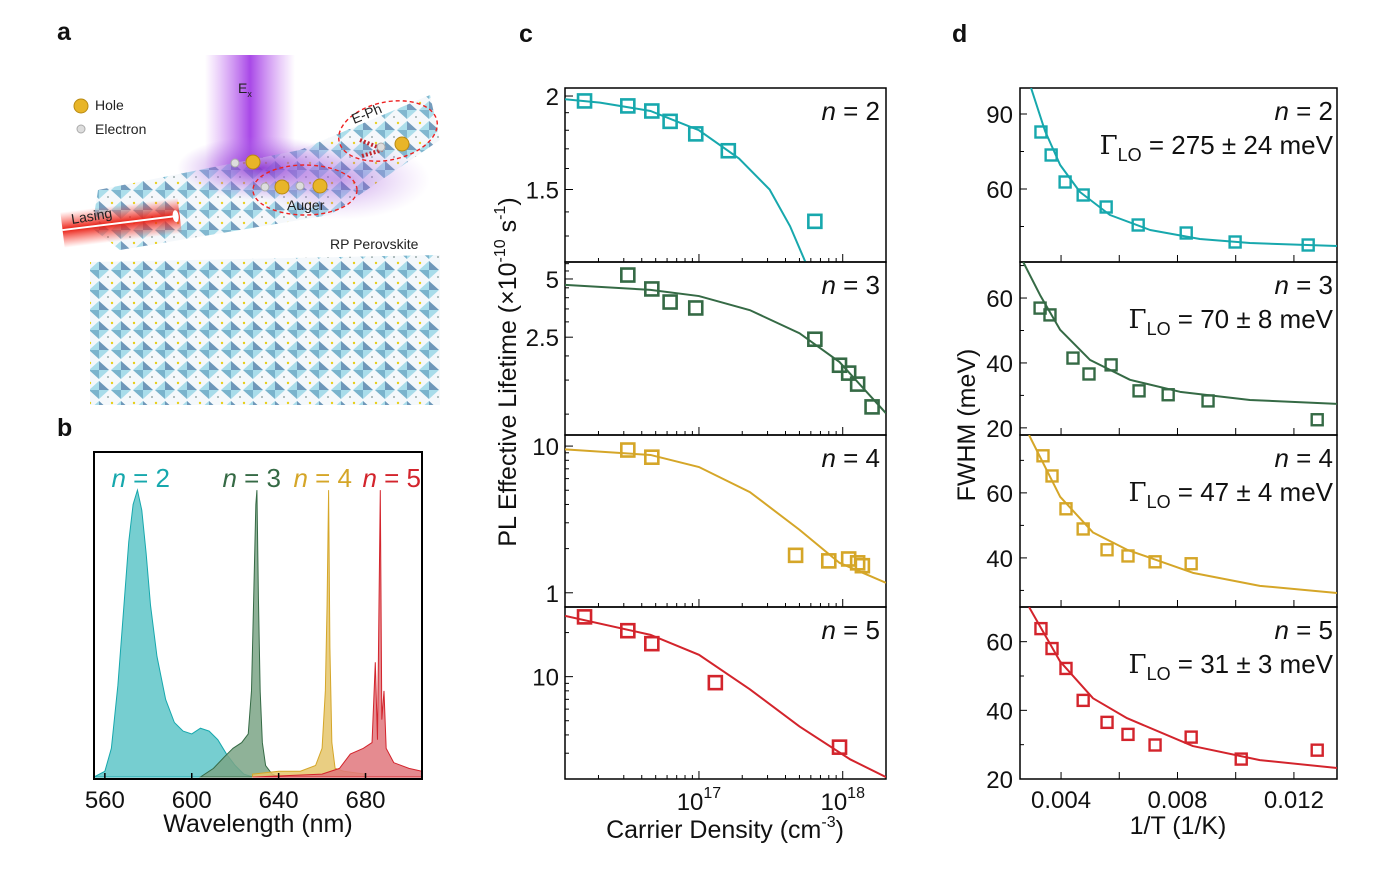 Image resolution: width=1383 pixels, height=876 pixels. Describe the element at coordinates (1231, 494) in the screenshot. I see `gamma-lo-label: ΓLO = 47 ± 4 meV` at that location.